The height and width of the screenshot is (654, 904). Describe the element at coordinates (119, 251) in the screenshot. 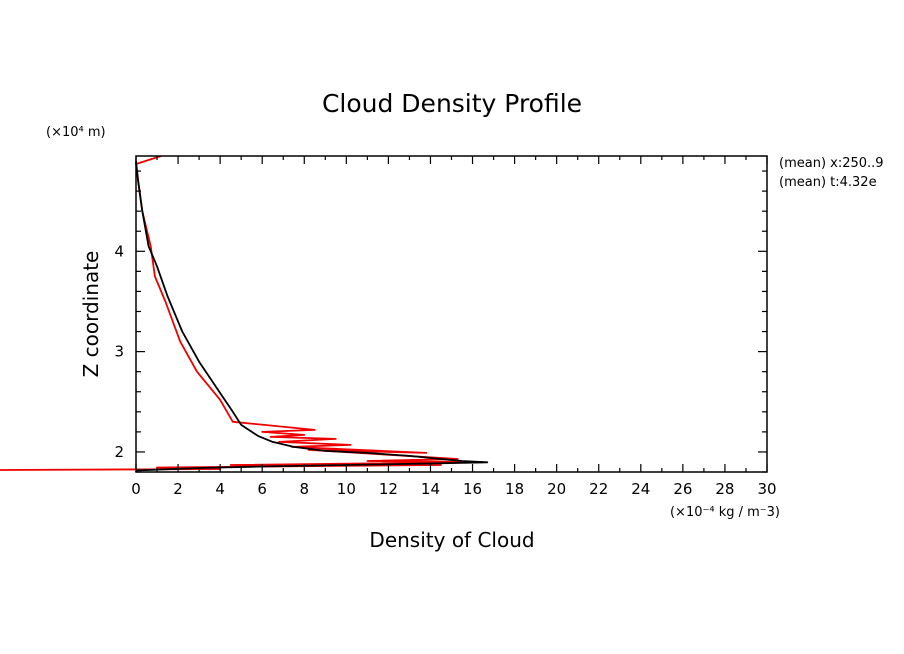

I see `y-tick-label: 4` at that location.